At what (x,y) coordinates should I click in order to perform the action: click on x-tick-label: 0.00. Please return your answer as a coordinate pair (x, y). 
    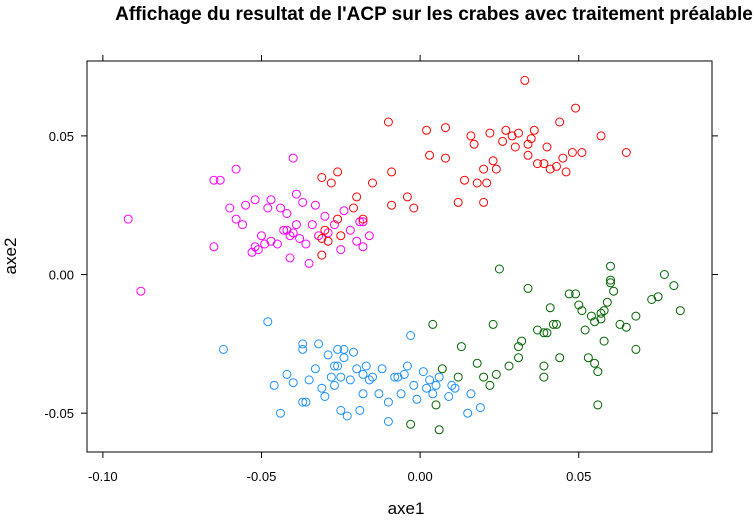
    Looking at the image, I should click on (419, 476).